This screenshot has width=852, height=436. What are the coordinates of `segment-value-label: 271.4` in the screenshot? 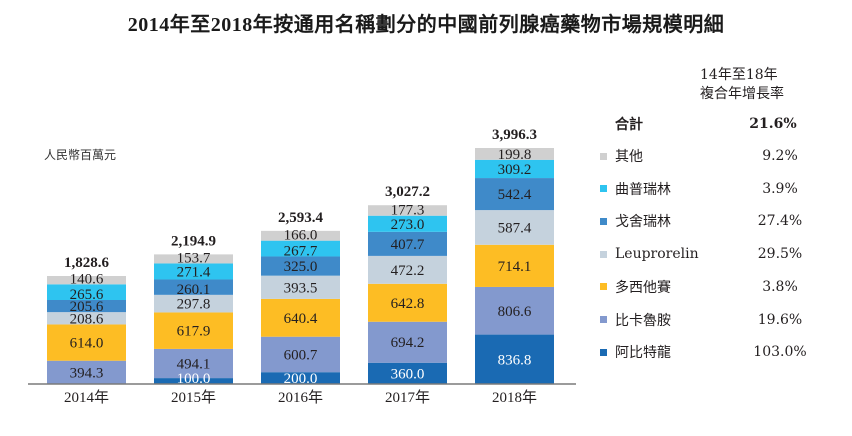 It's located at (194, 272).